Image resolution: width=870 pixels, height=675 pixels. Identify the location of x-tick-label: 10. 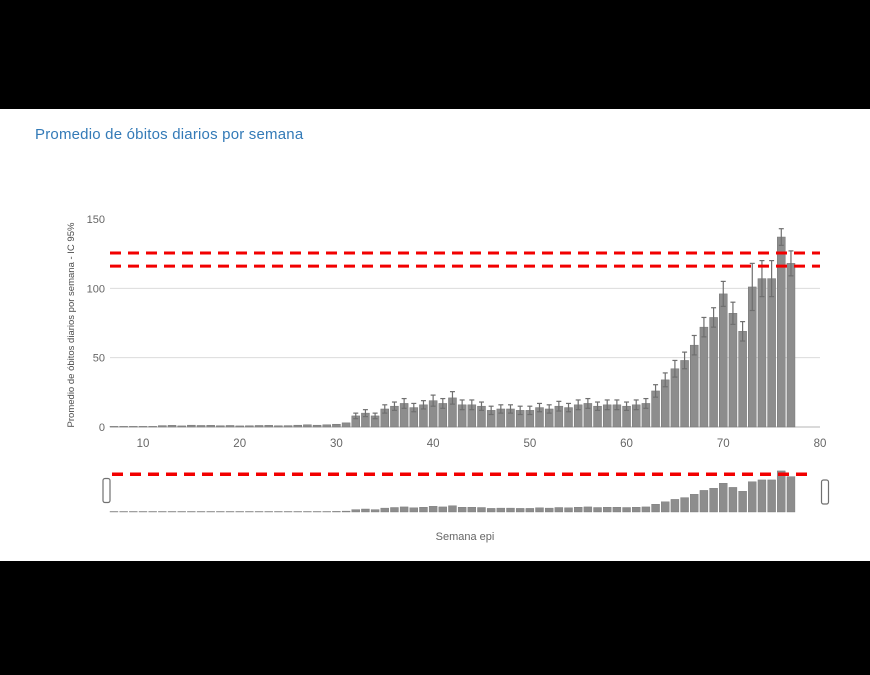
(143, 444).